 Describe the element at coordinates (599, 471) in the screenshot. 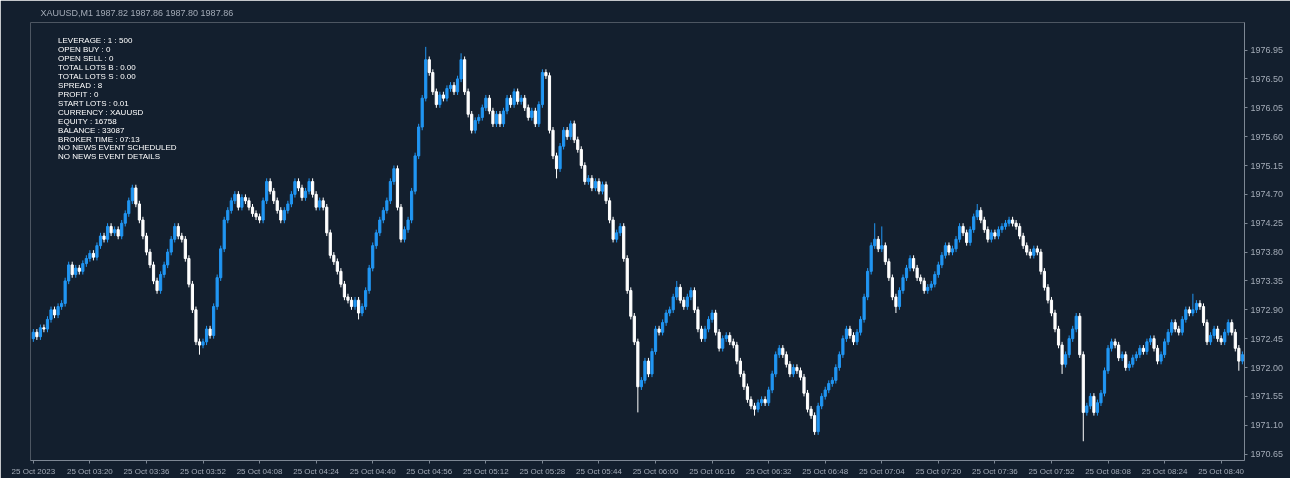

I see `x-tick-label: 25 Oct 05:44` at that location.